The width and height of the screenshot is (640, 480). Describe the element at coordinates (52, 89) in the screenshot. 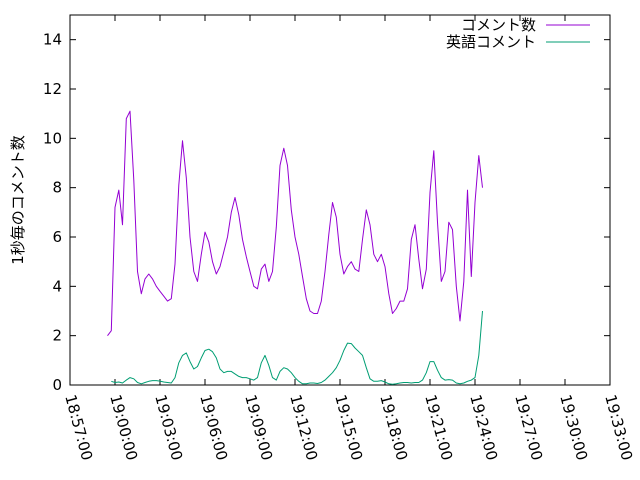

I see `y-tick-label: 12` at that location.